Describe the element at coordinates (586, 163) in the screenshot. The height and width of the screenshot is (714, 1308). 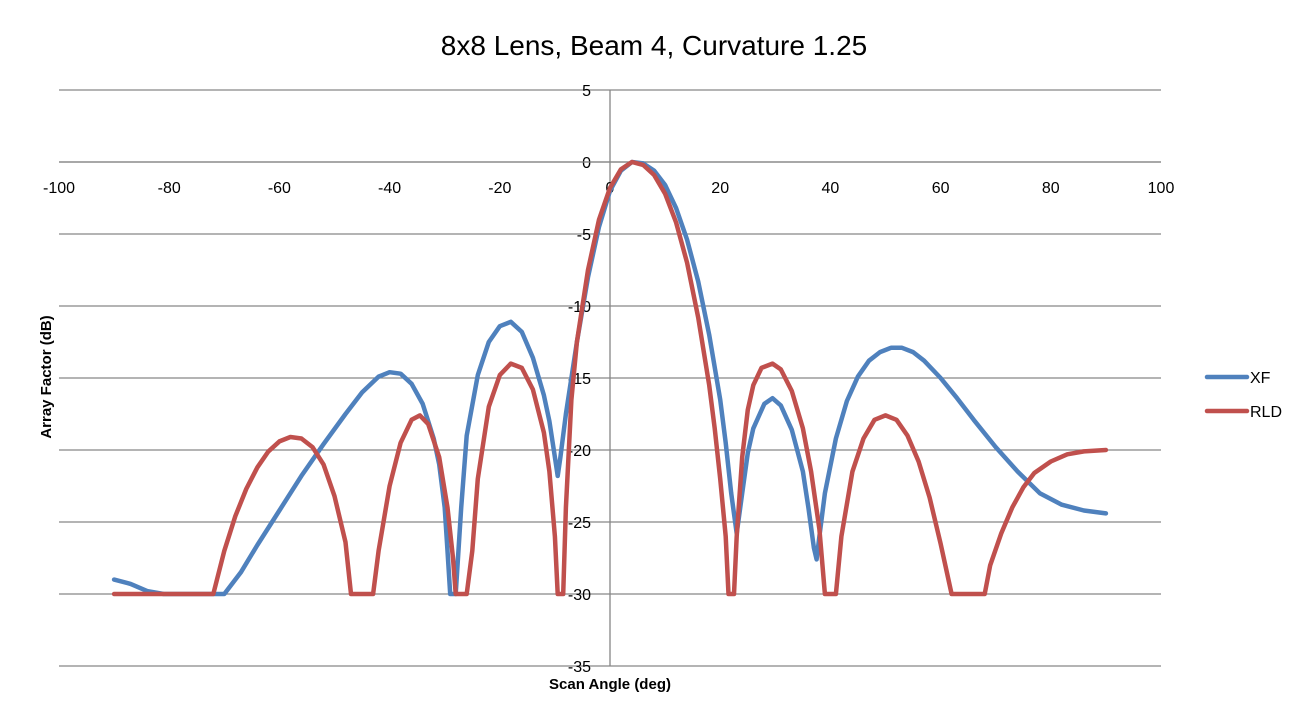
I see `y-tick-label: 0` at that location.